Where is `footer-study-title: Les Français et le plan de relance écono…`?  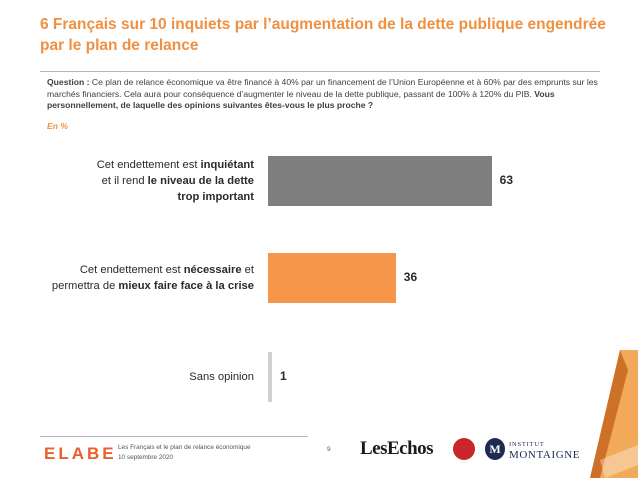 footer-study-title: Les Français et le plan de relance écono… is located at coordinates (184, 447).